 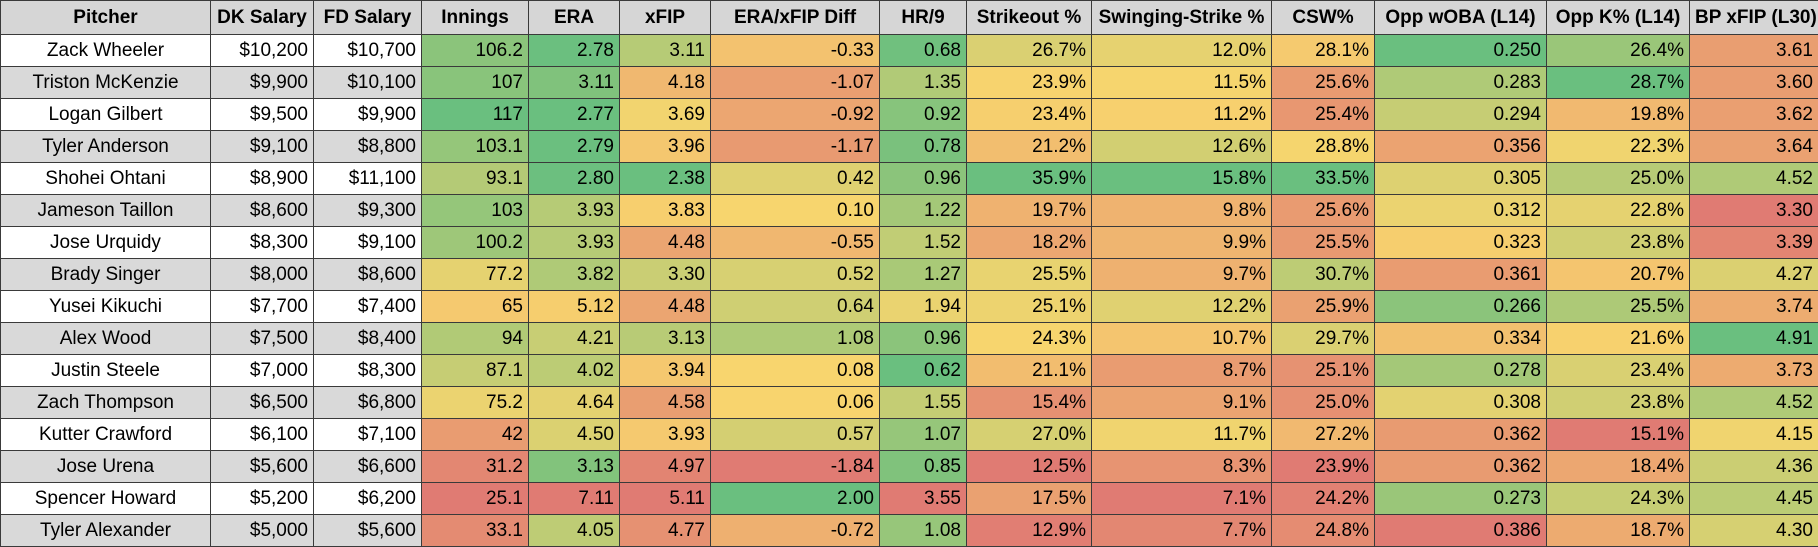 I want to click on cell-diff: -0.92, so click(x=795, y=115).